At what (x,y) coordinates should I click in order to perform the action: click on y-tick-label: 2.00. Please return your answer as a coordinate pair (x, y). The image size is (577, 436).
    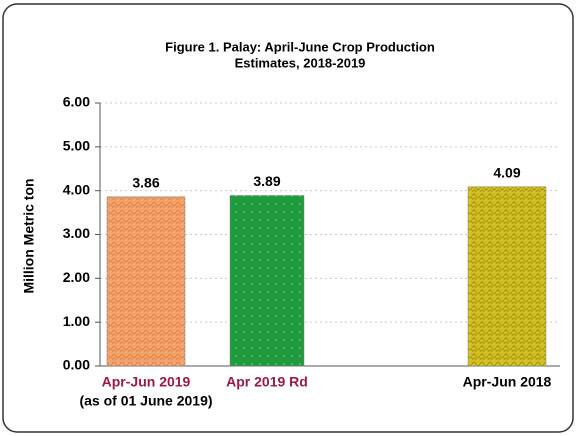
    Looking at the image, I should click on (76, 277).